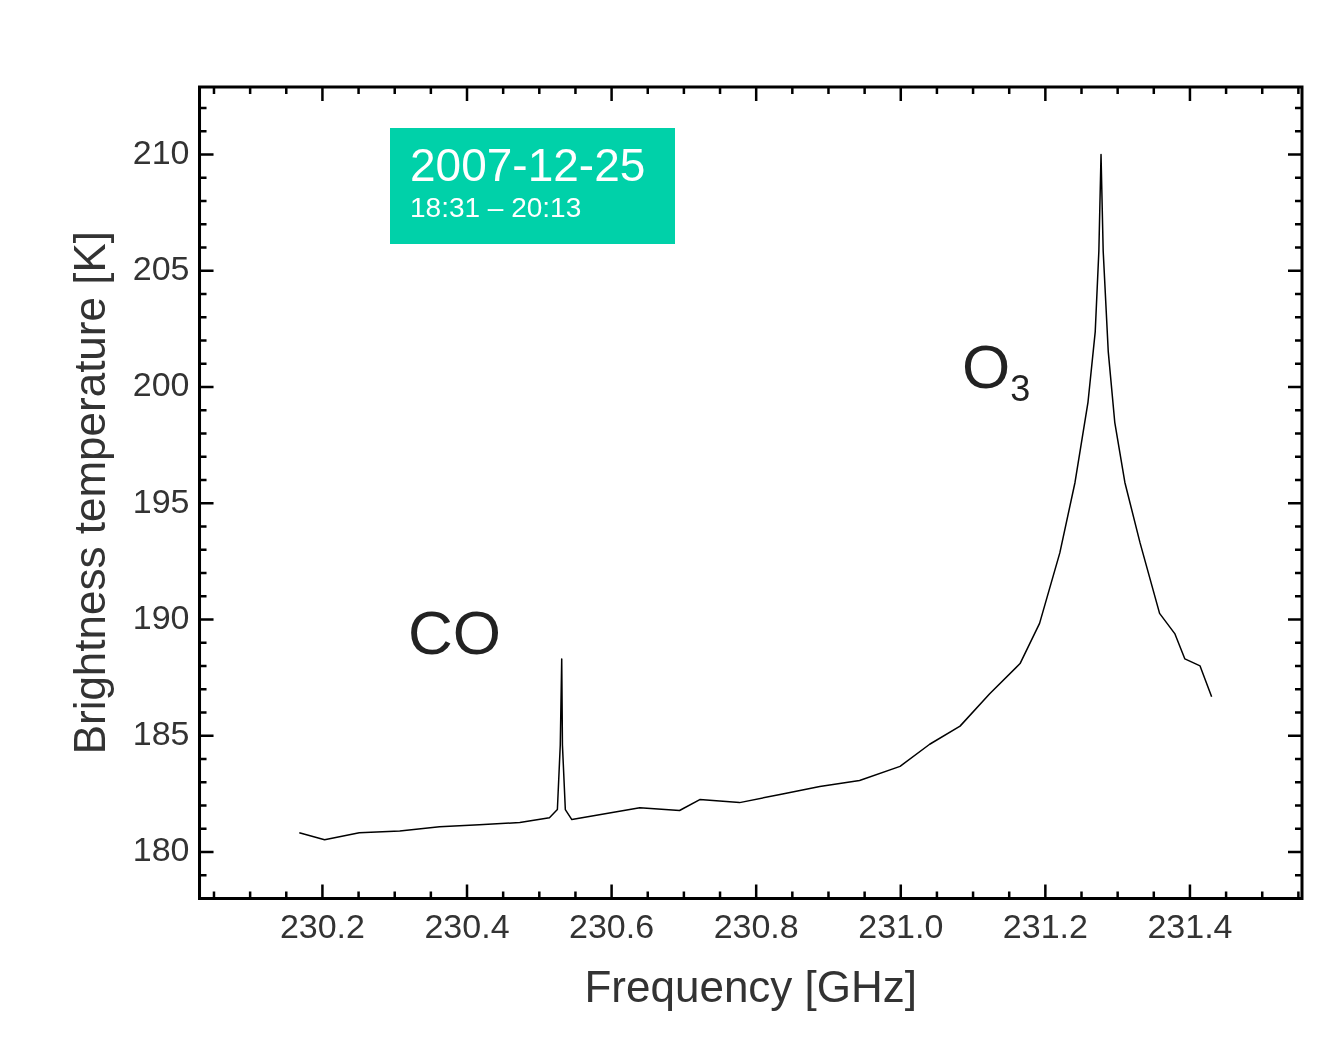  Describe the element at coordinates (996, 372) in the screenshot. I see `annotation: O$_{3}$` at that location.